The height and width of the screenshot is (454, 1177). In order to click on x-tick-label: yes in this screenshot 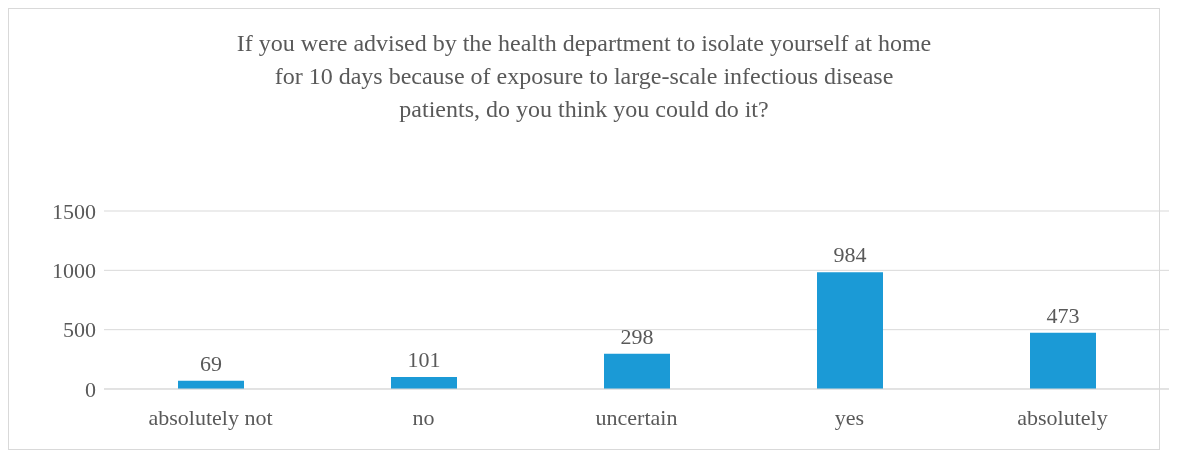, I will do `click(849, 417)`.